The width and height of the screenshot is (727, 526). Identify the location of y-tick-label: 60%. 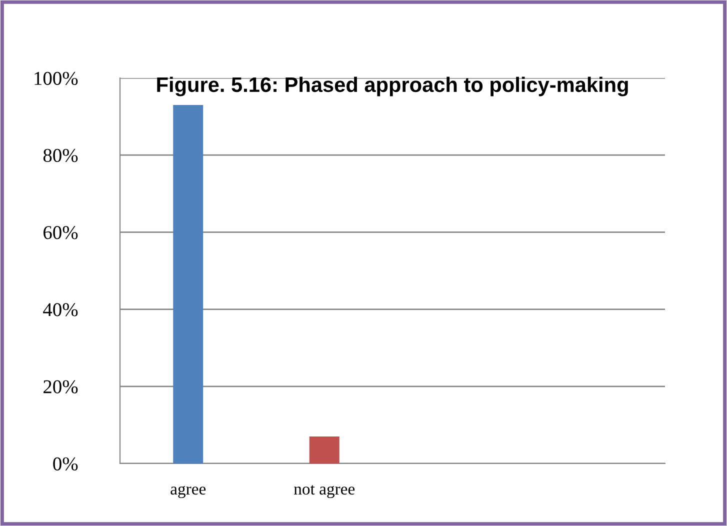
(61, 233).